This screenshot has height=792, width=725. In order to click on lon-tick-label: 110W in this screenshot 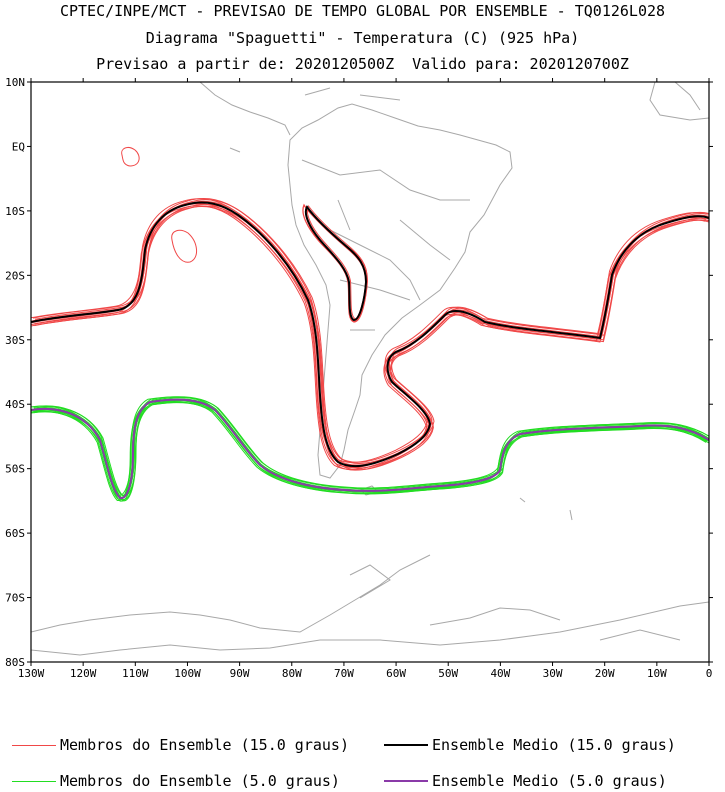, I will do `click(135, 673)`.